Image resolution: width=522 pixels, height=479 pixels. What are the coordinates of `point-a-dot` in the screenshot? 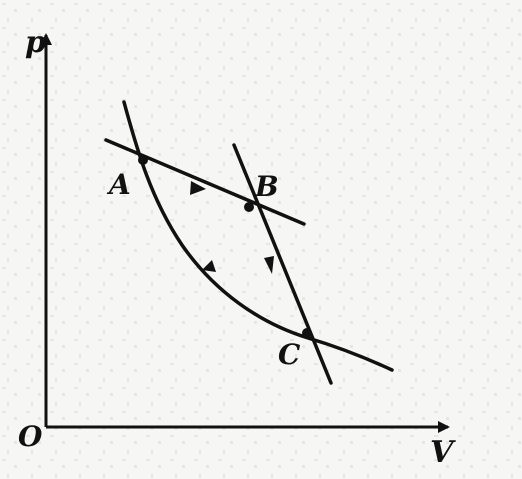 It's located at (143, 160).